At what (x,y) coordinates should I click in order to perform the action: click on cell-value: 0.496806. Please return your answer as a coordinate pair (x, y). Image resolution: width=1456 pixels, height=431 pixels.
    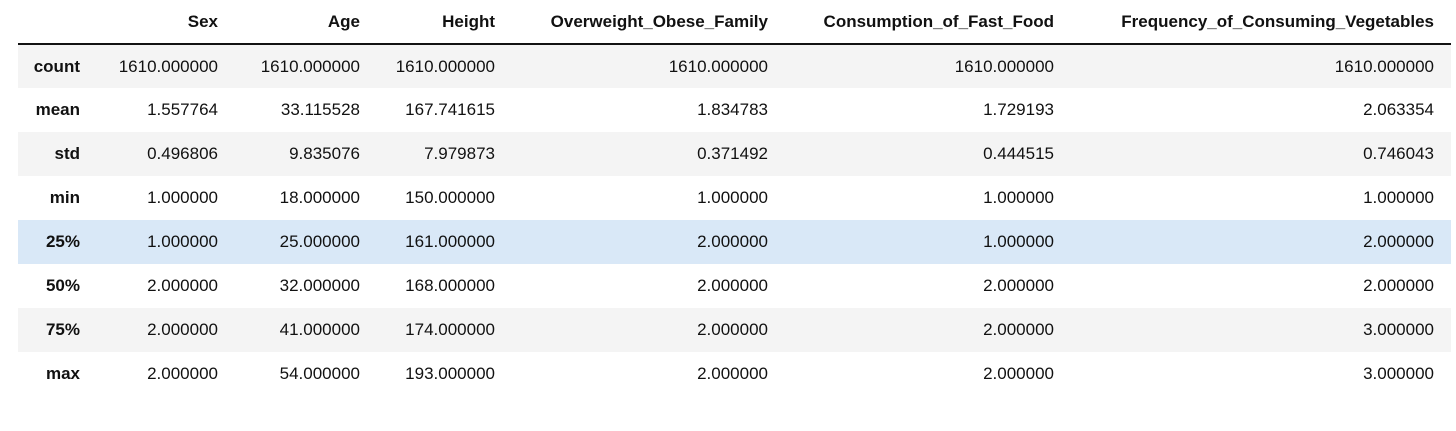
    Looking at the image, I should click on (182, 153).